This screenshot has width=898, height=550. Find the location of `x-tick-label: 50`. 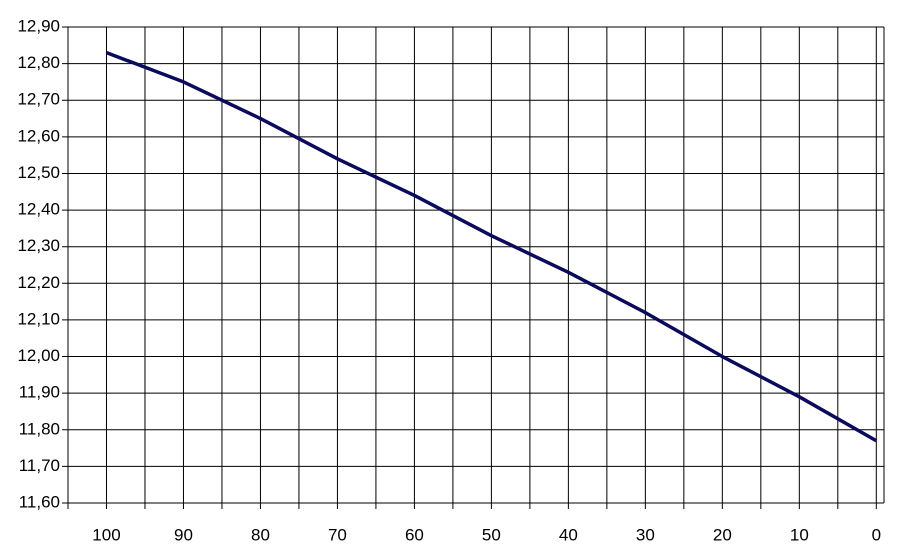

x-tick-label: 50 is located at coordinates (491, 534).